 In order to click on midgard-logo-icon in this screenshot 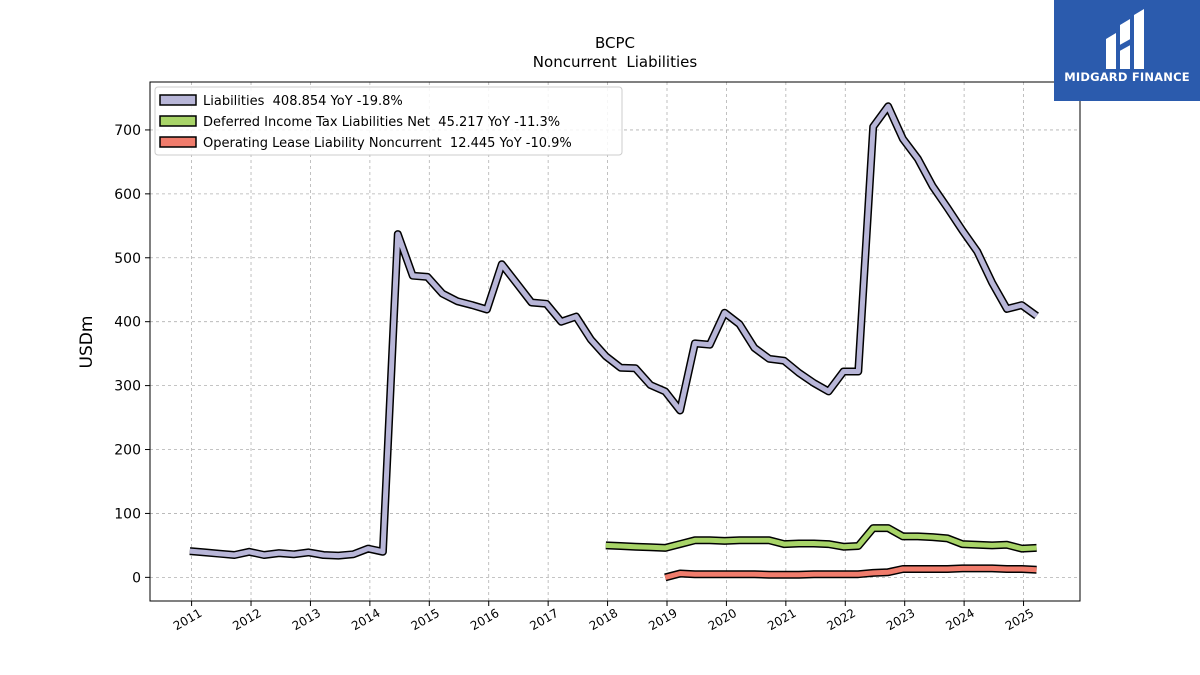, I will do `click(1125, 39)`.